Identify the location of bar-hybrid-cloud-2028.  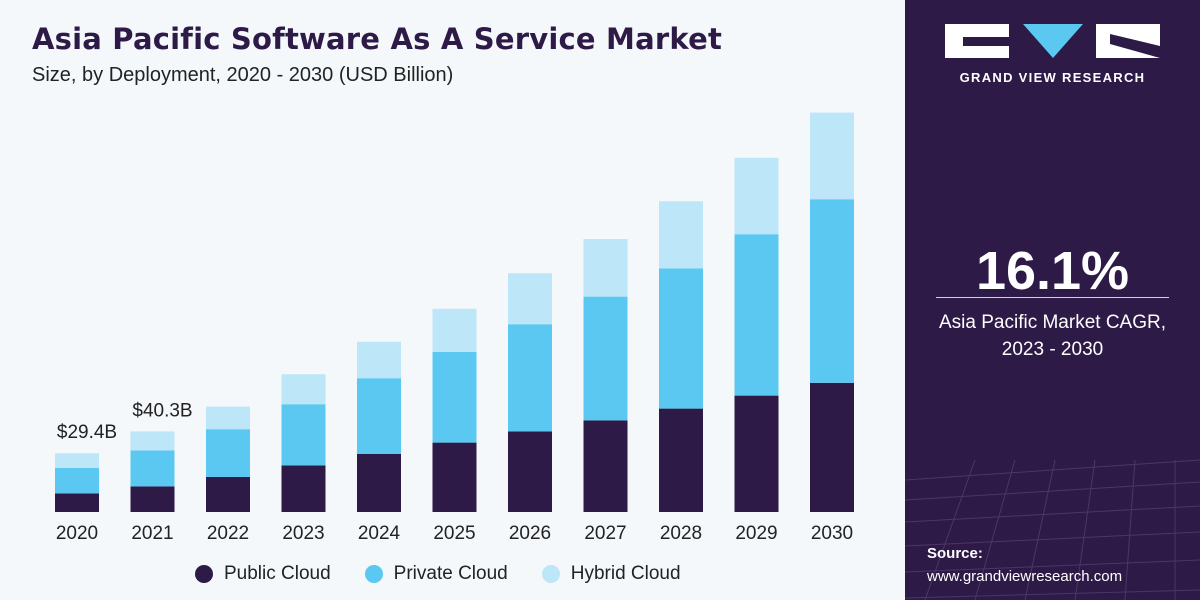
(681, 235).